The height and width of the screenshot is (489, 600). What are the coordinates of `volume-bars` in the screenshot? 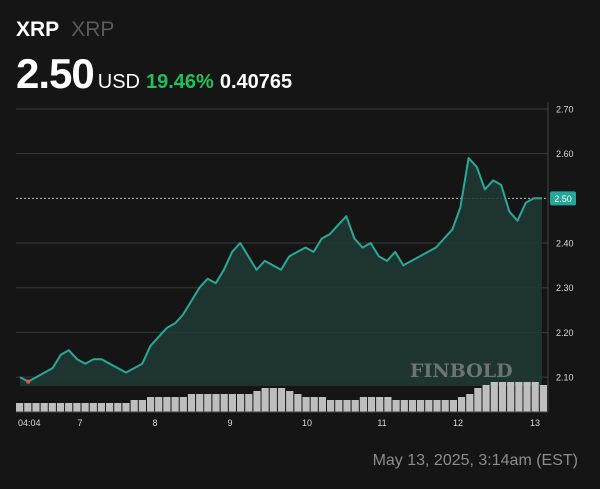 It's located at (281, 397).